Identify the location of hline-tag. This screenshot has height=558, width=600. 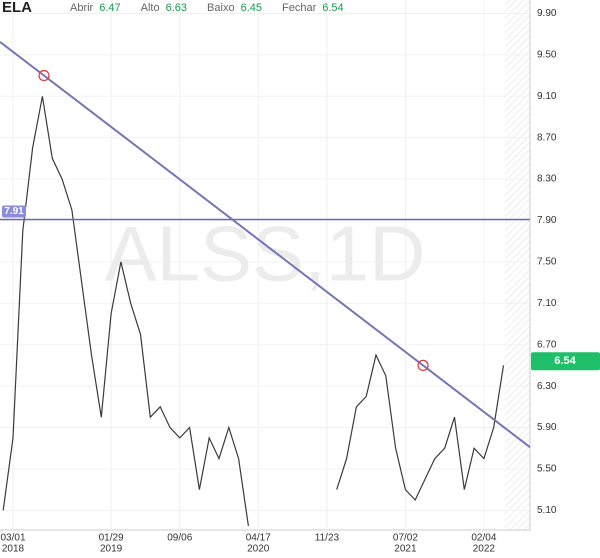
(14, 211).